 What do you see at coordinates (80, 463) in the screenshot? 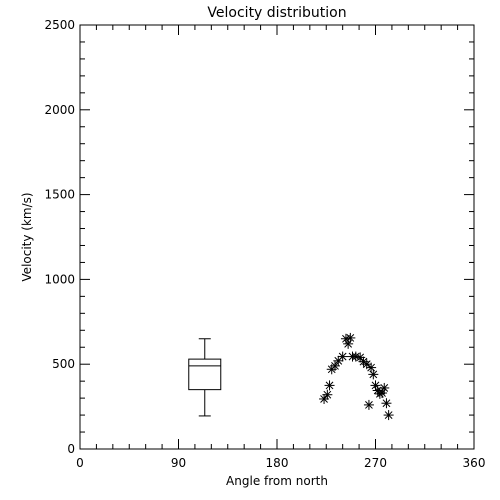
I see `x-tick-label: 0` at bounding box center [80, 463].